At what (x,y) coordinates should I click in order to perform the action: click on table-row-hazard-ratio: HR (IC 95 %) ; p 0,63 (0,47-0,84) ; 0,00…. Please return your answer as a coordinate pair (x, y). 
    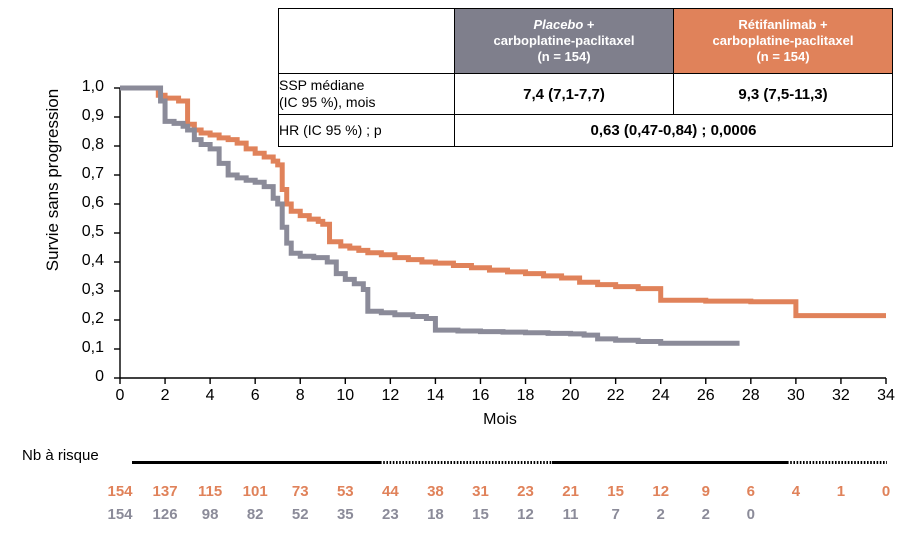
    Looking at the image, I should click on (585, 130).